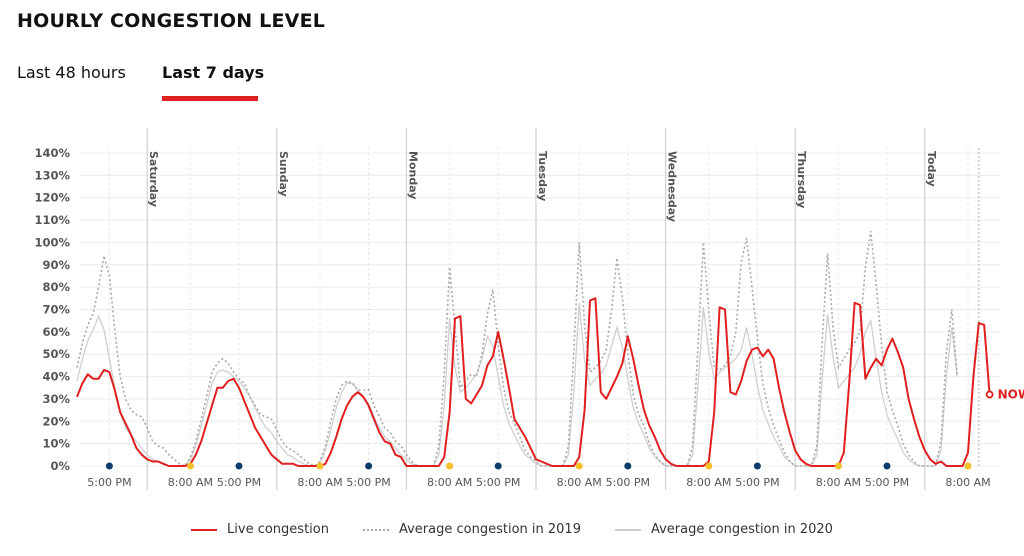  What do you see at coordinates (56, 265) in the screenshot?
I see `y-tick-label: 90%` at bounding box center [56, 265].